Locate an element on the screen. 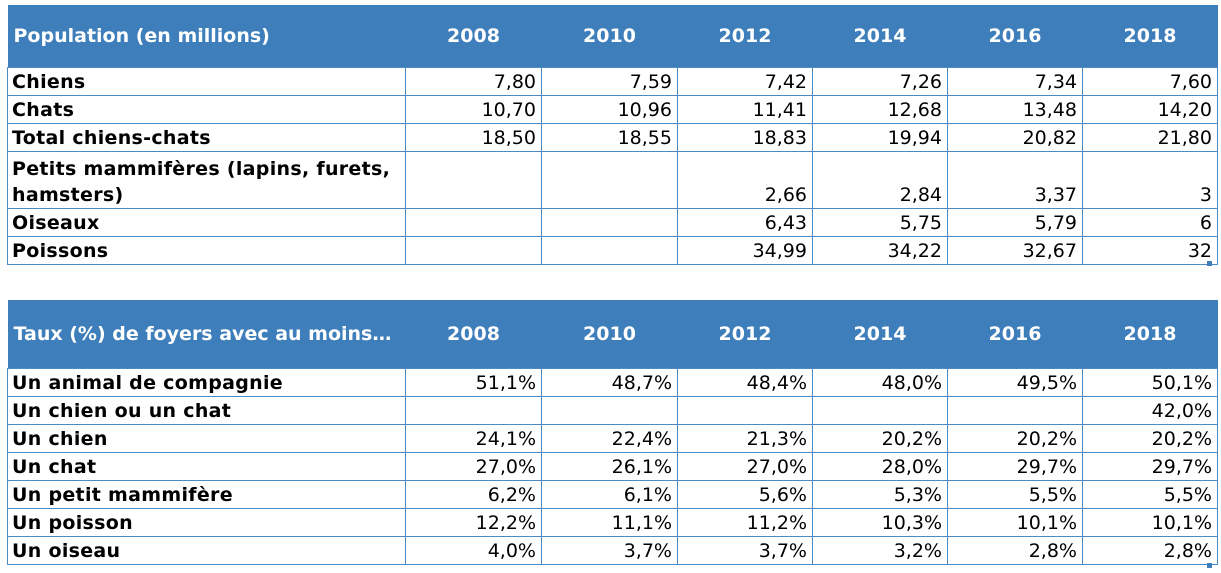 The image size is (1221, 573). value-cell: 21,3% is located at coordinates (745, 438).